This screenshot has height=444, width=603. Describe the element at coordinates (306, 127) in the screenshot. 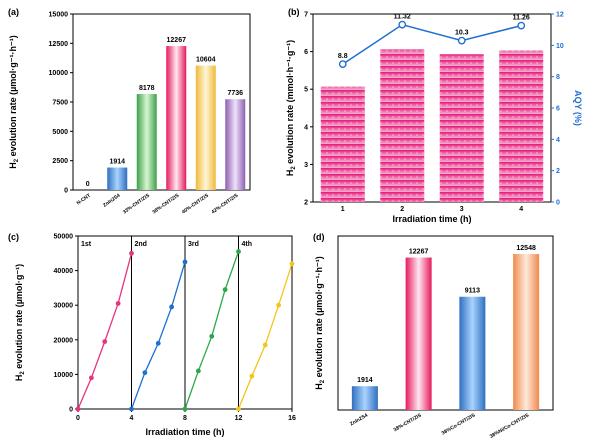

I see `y-tick-label: 4` at that location.